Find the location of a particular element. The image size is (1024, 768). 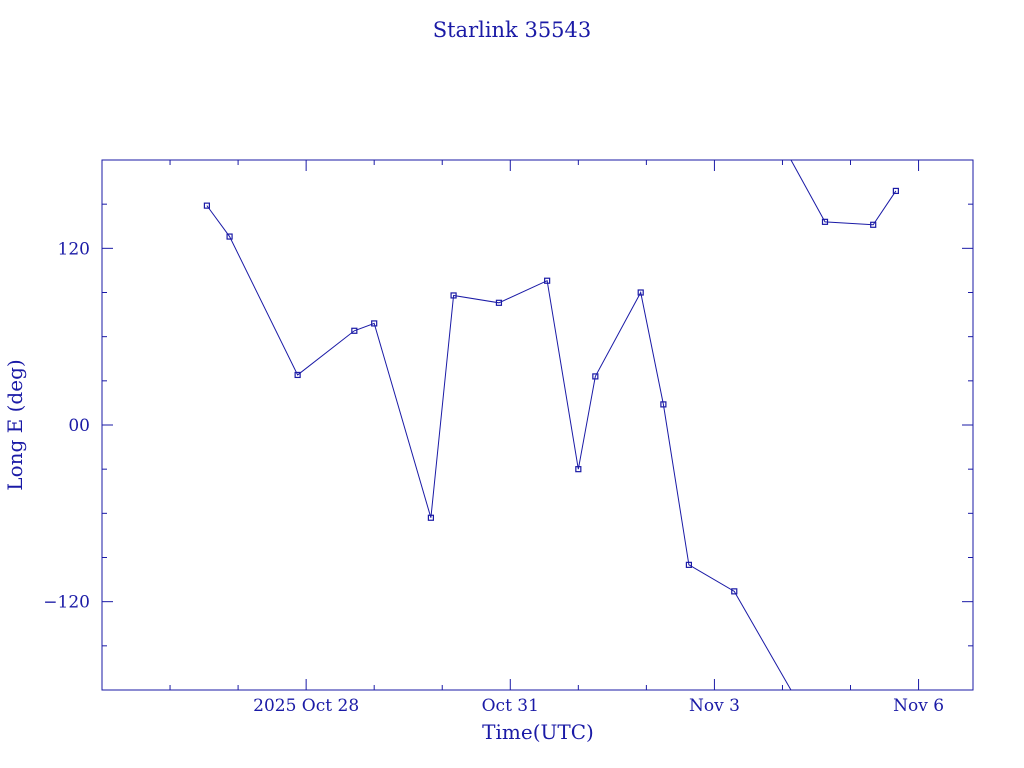

chart-title: Starlink 35543 is located at coordinates (512, 30).